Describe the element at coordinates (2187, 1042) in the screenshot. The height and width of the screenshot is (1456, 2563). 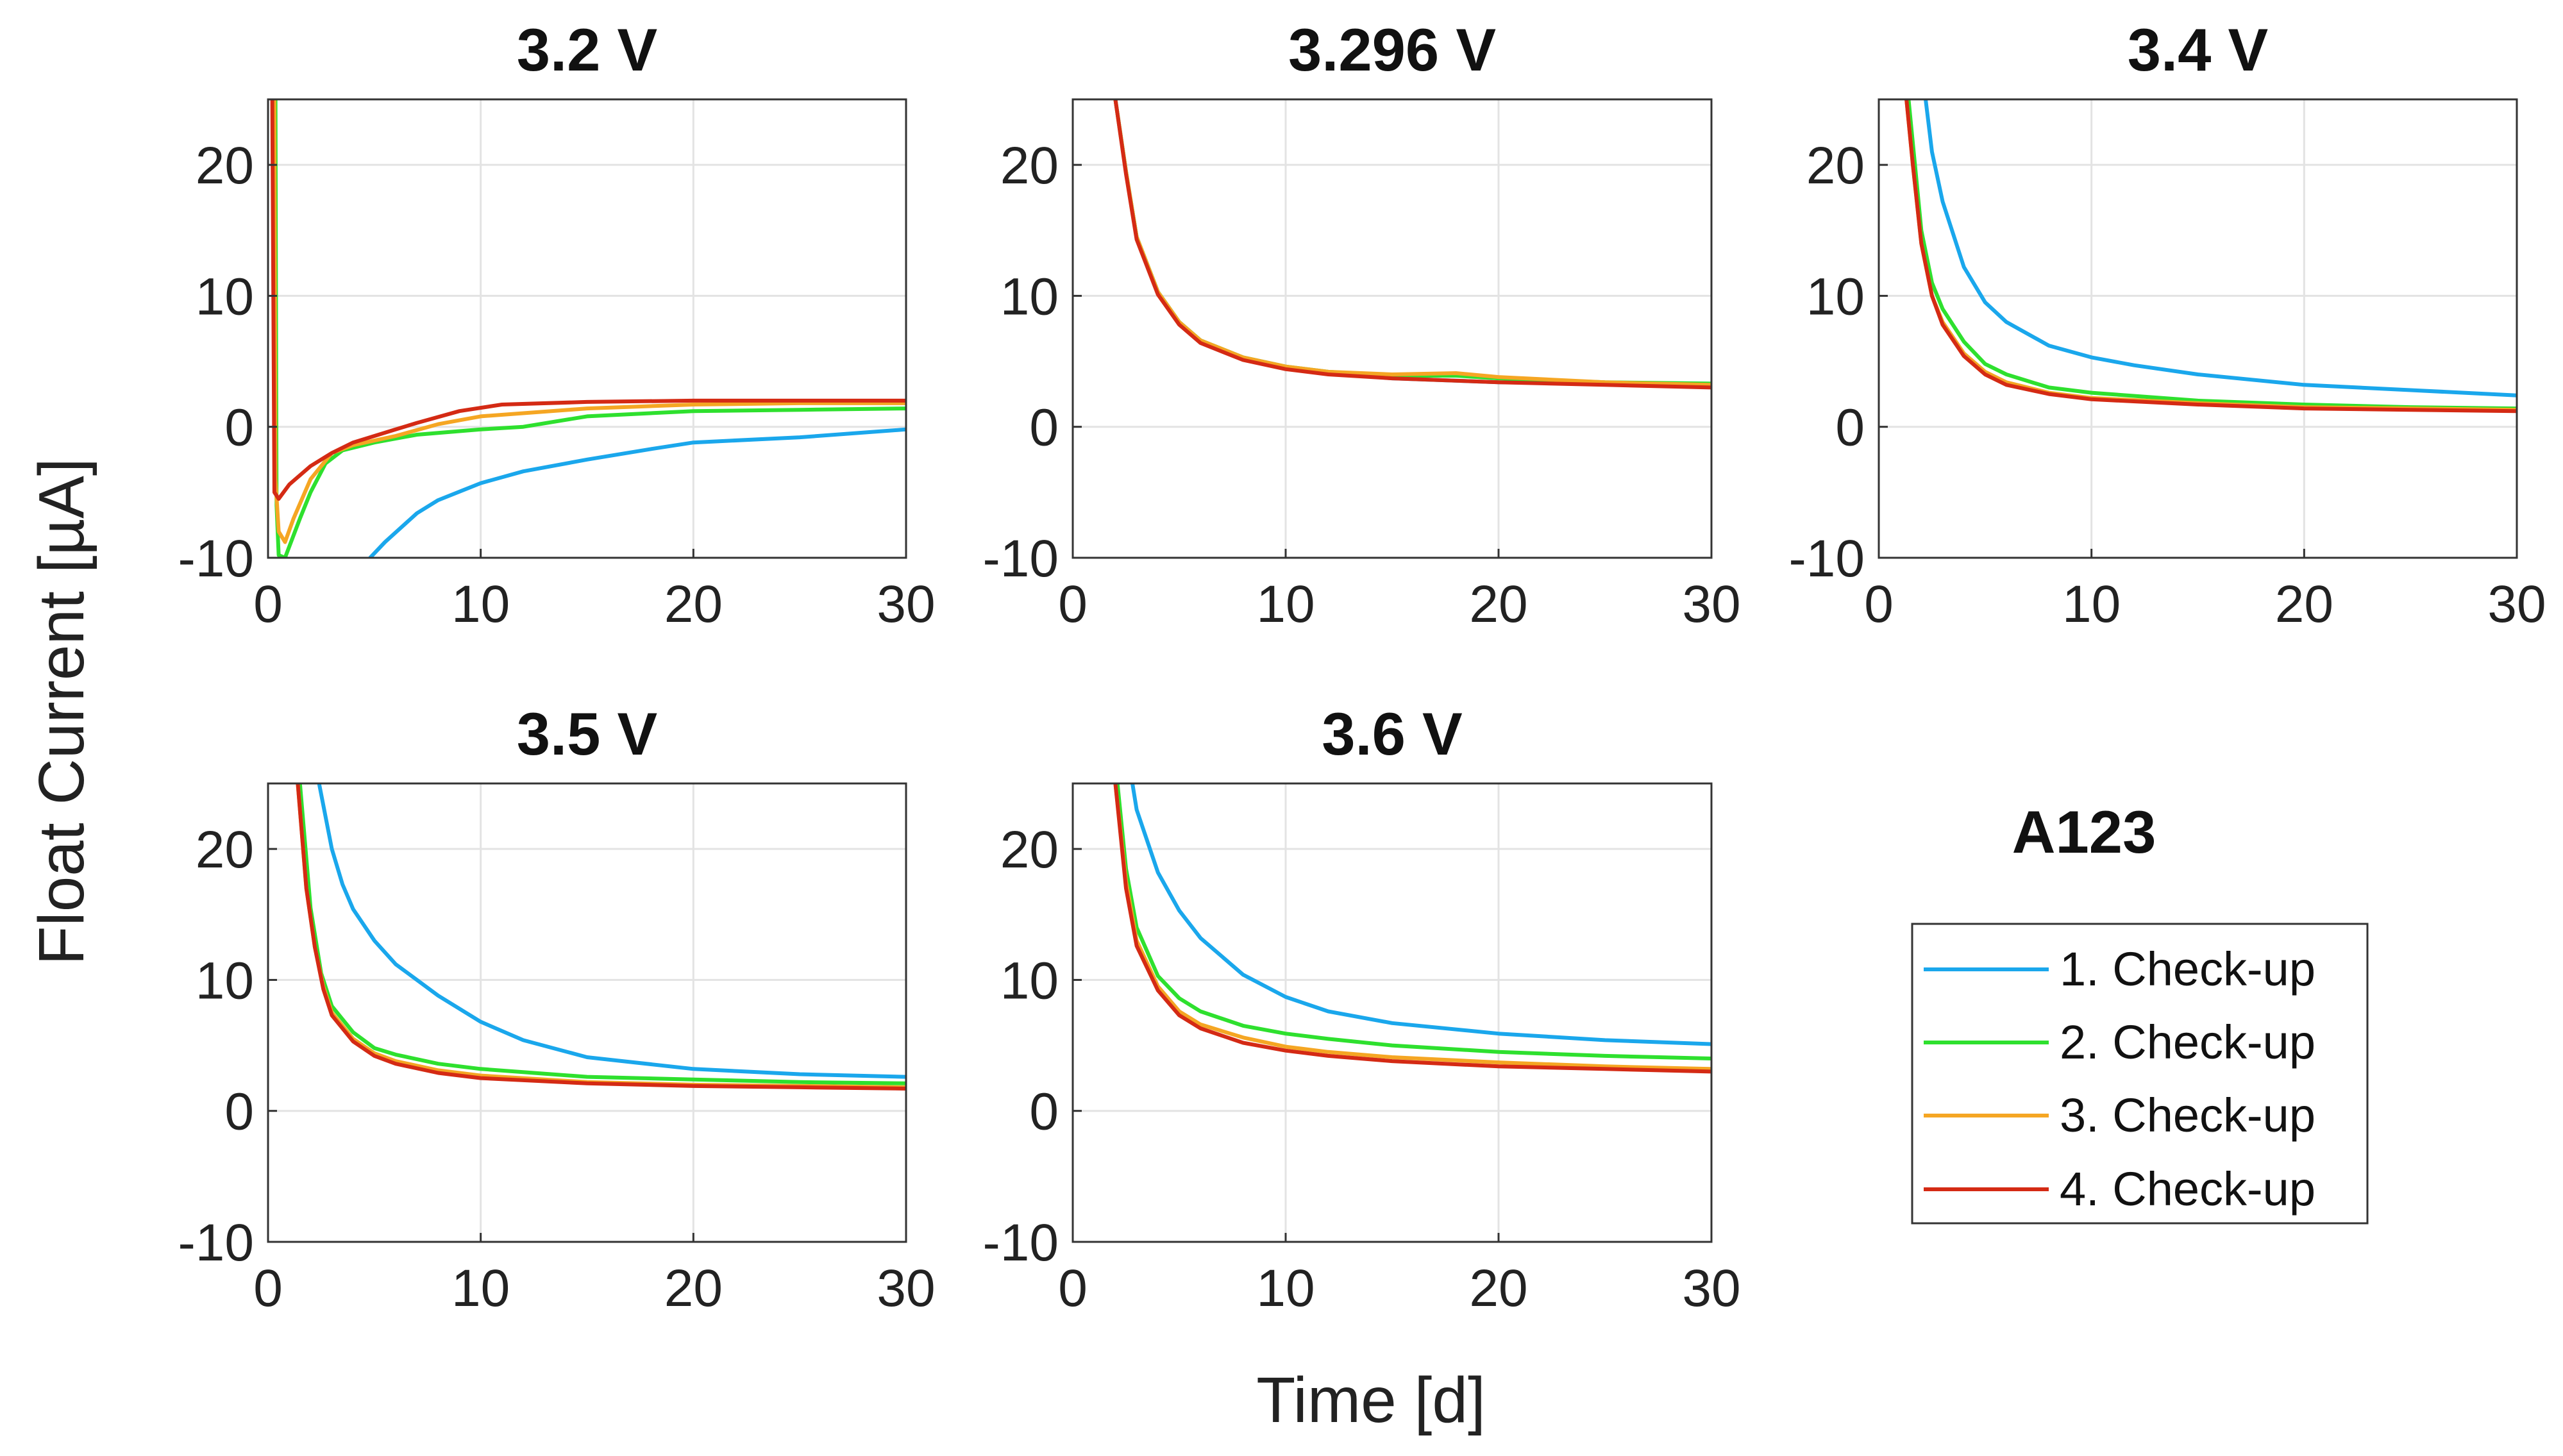
I see `legend-label-2: 2. Check-up` at that location.